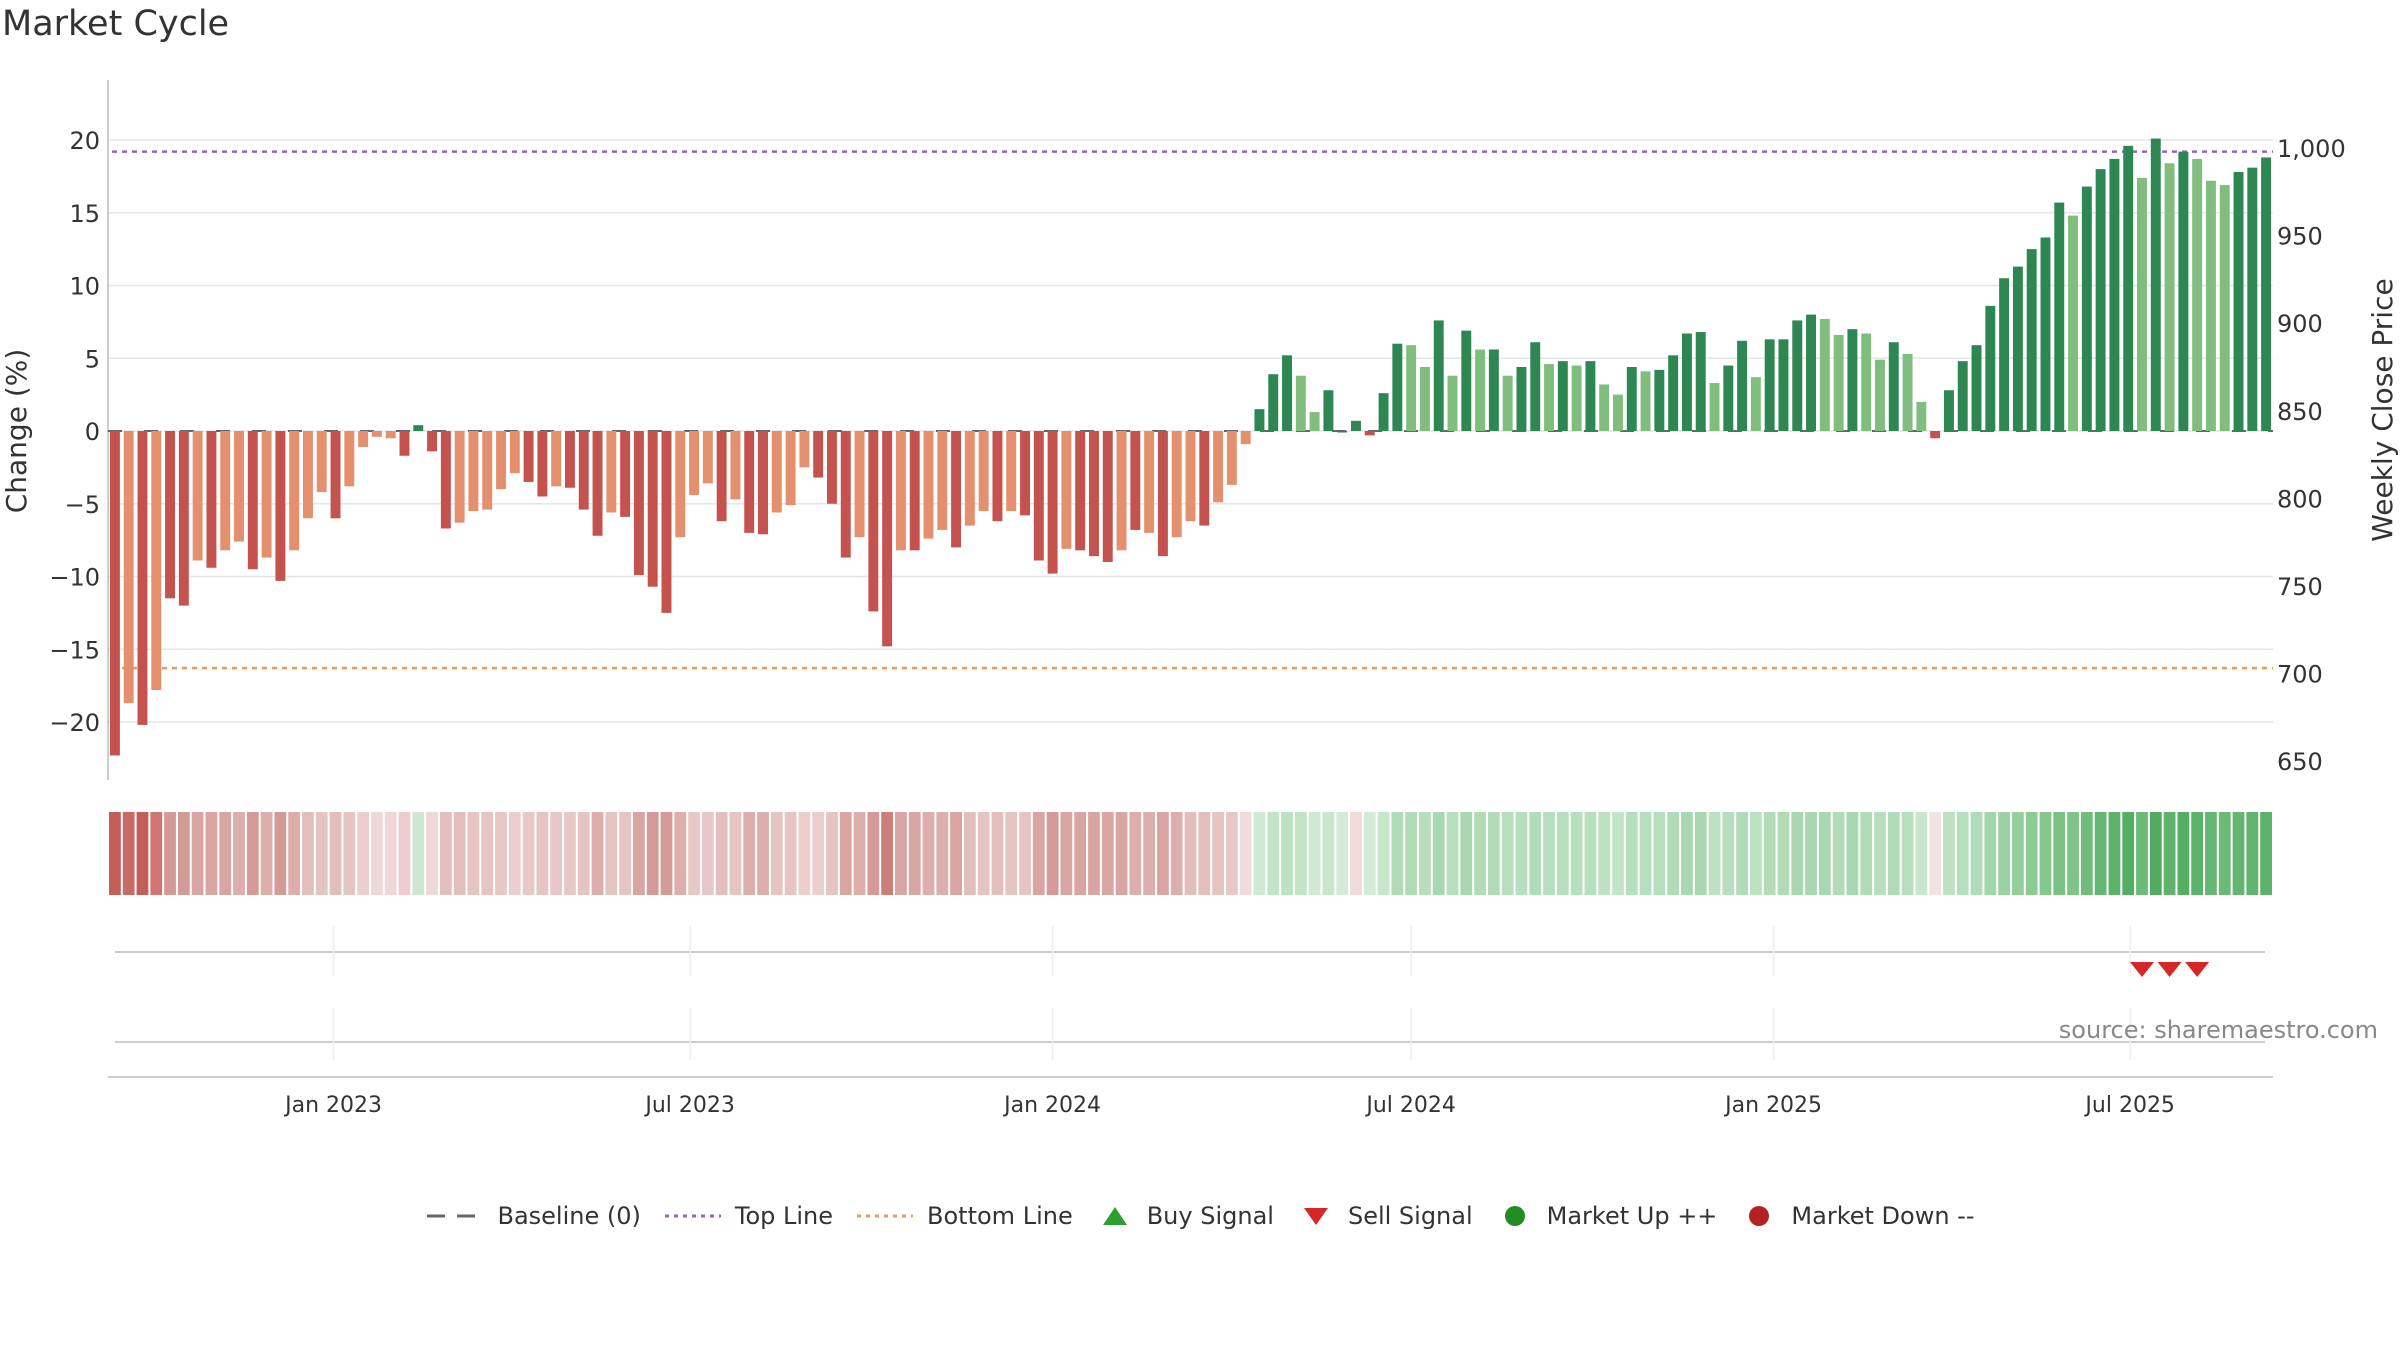  Describe the element at coordinates (74, 723) in the screenshot. I see `y-tick-label: −20` at that location.